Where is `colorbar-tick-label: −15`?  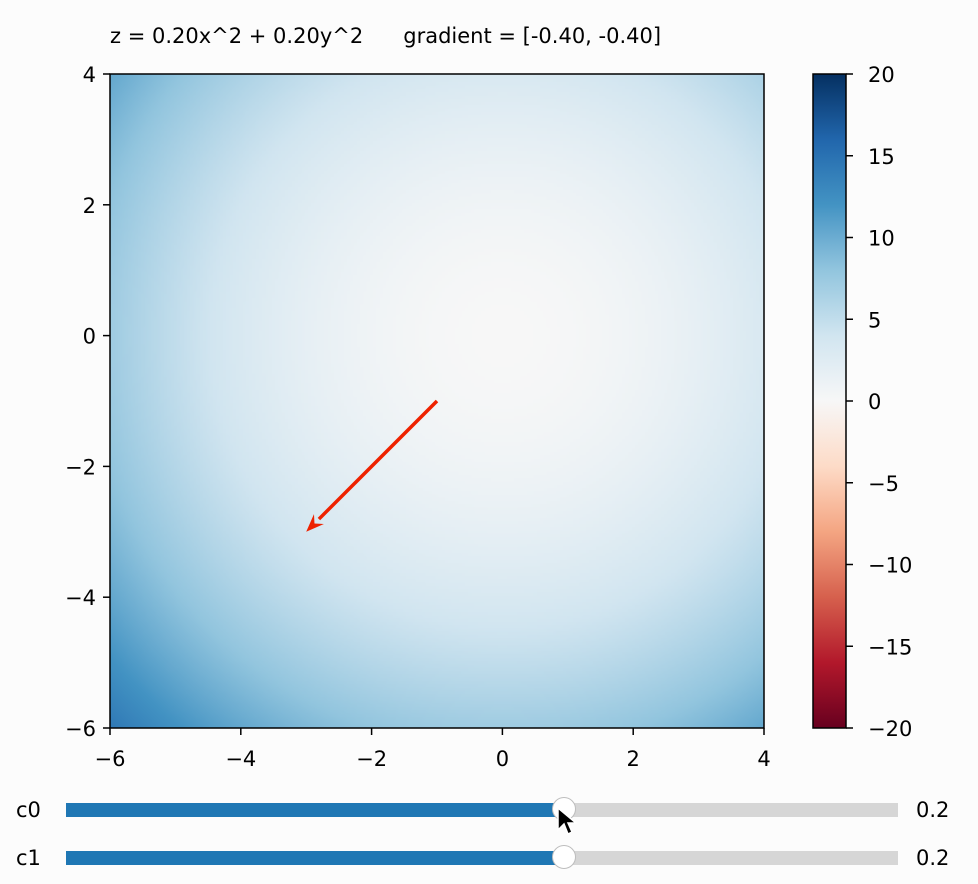 colorbar-tick-label: −15 is located at coordinates (890, 647).